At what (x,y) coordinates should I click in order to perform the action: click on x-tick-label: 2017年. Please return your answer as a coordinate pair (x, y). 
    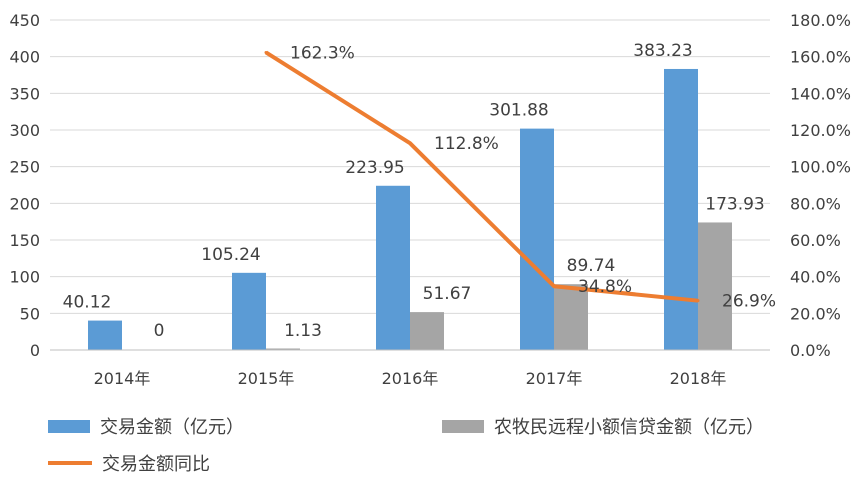
    Looking at the image, I should click on (554, 378).